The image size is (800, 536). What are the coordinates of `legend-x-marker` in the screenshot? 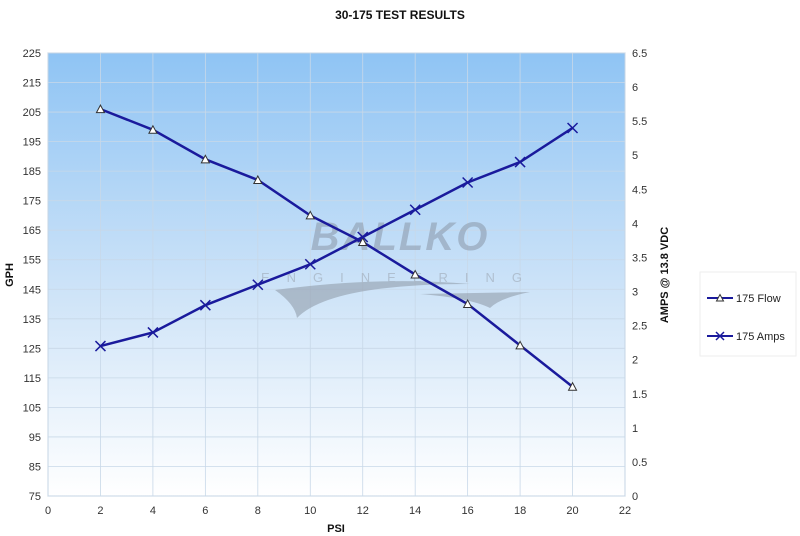 It's located at (720, 336).